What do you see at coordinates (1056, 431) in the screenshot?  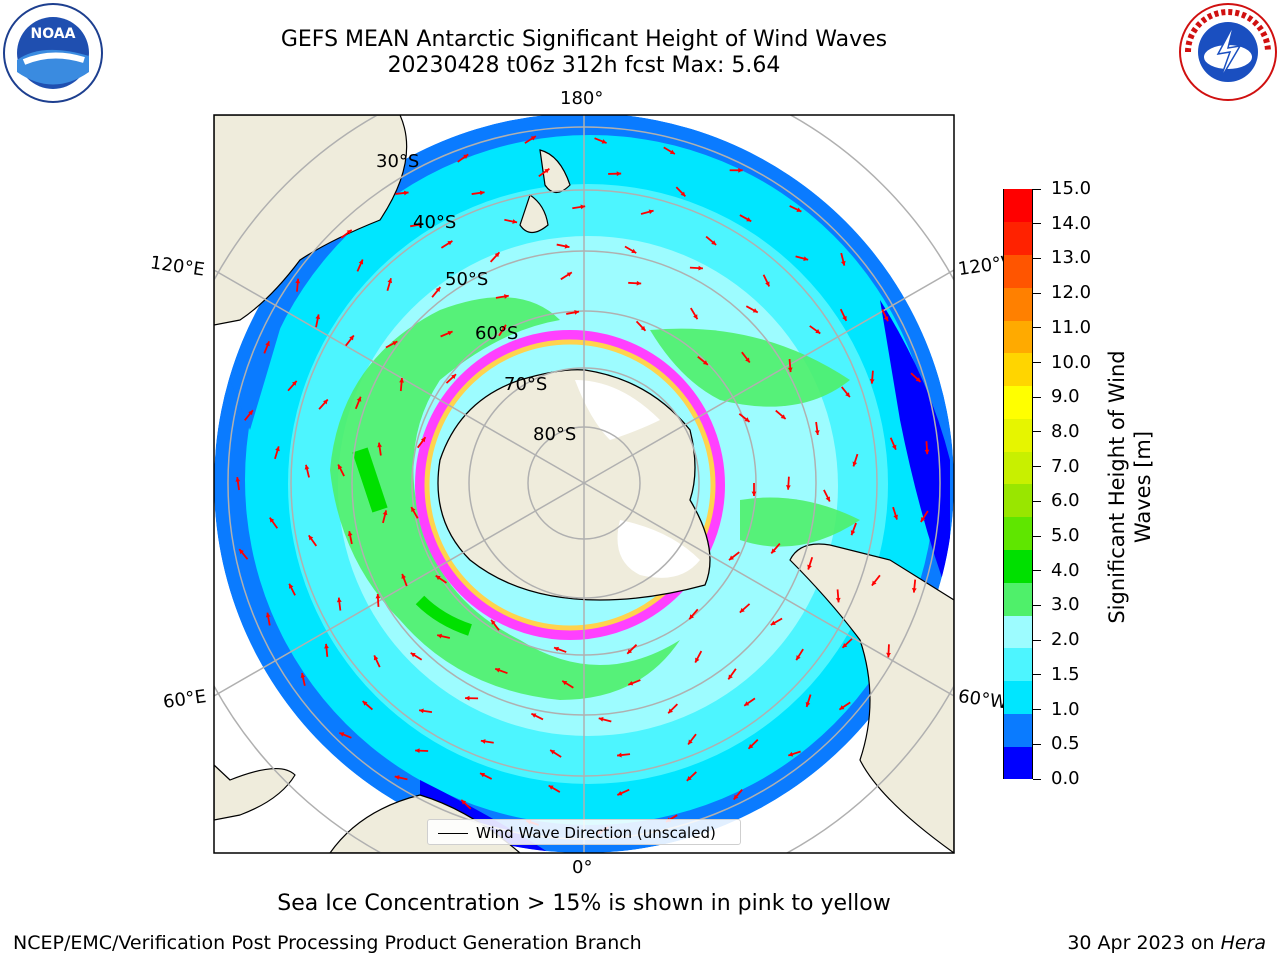 I see `colorbar-tick-label: 8.0` at bounding box center [1056, 431].